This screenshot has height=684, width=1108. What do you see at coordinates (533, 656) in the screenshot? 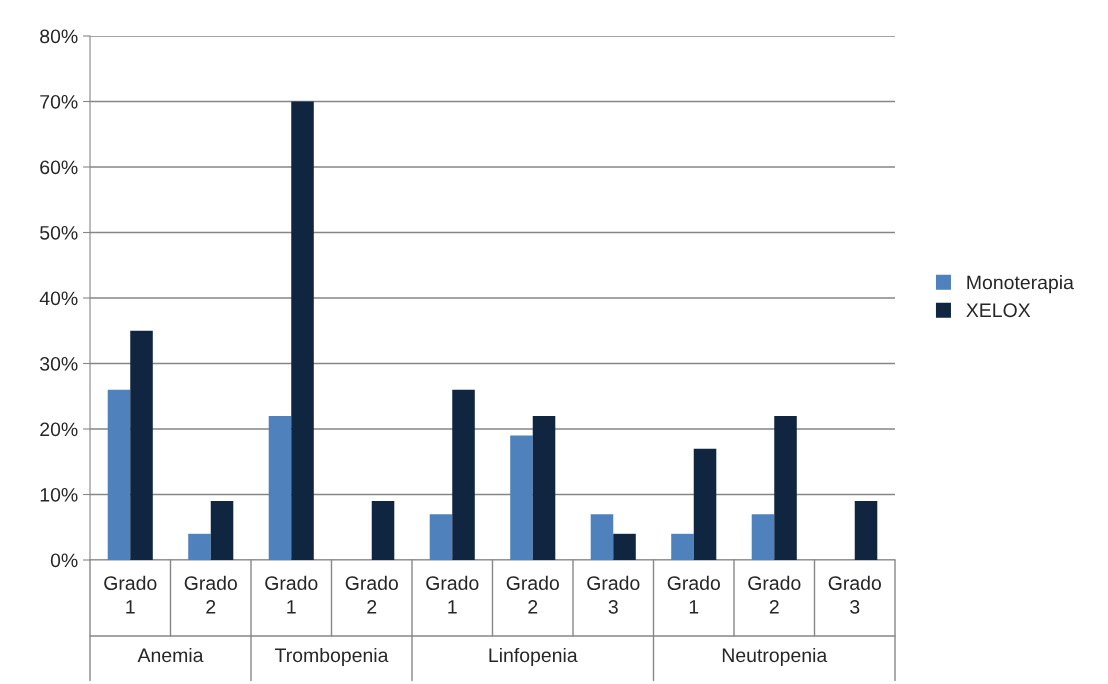
I see `text: Linfopenia` at bounding box center [533, 656].